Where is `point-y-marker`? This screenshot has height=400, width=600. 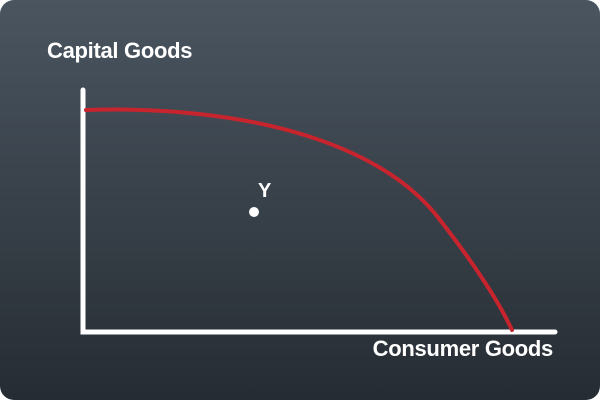
point-y-marker is located at coordinates (254, 212).